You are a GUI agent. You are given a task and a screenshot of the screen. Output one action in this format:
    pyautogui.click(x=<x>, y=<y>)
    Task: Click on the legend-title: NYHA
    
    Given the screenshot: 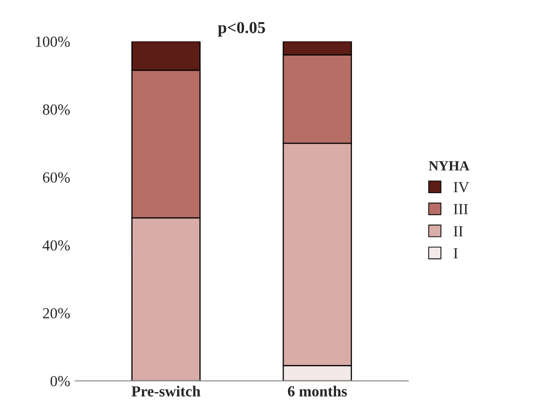 What is the action you would take?
    pyautogui.click(x=449, y=165)
    